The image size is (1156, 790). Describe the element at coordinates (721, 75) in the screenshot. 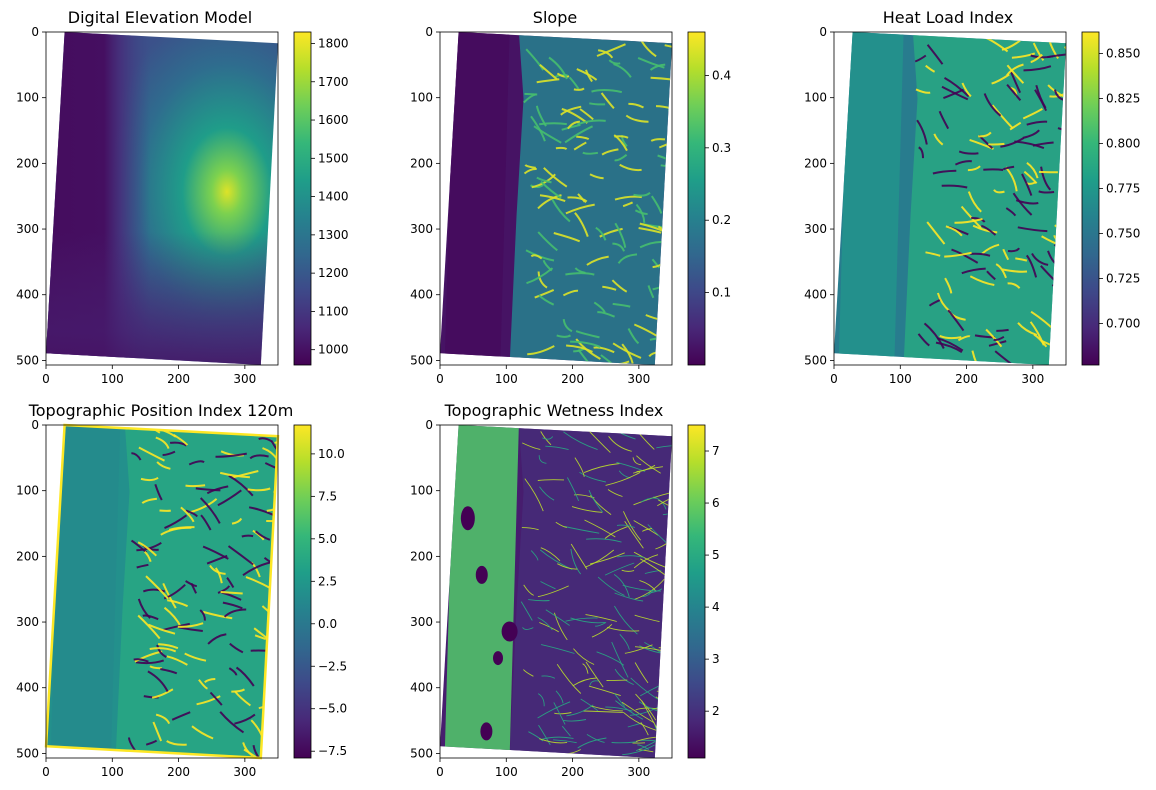

I see `colorbar-tick-label: 0.4` at that location.